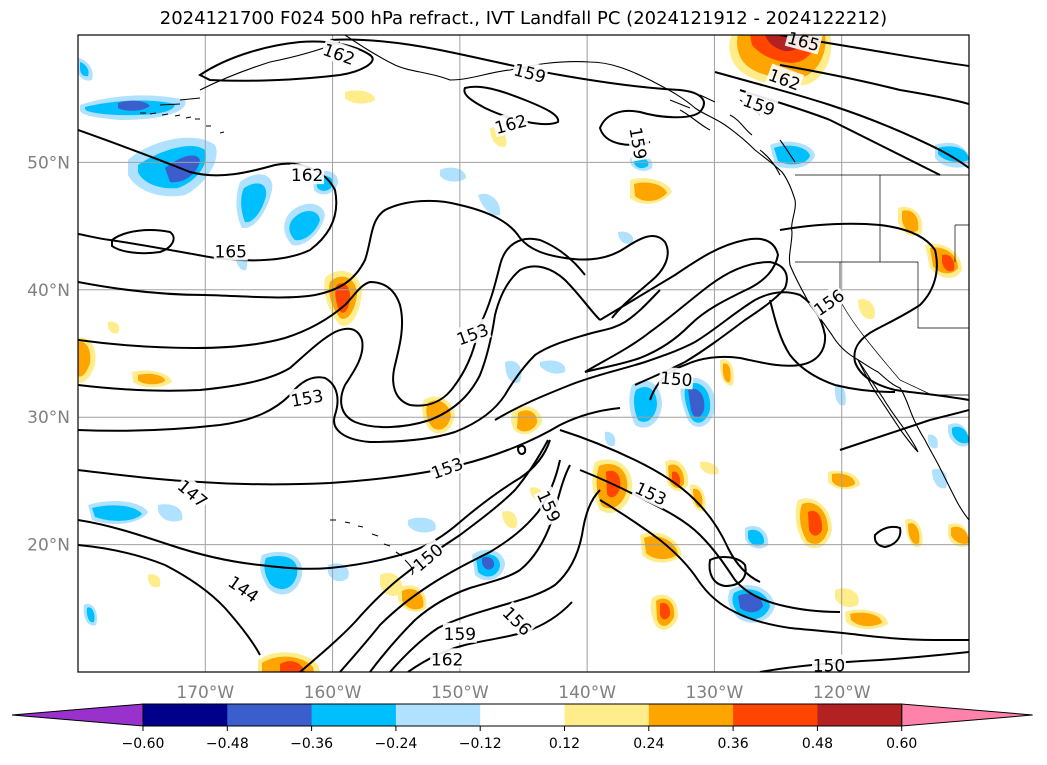 The image size is (1047, 765). I want to click on contour-153-trough, so click(339, 347).